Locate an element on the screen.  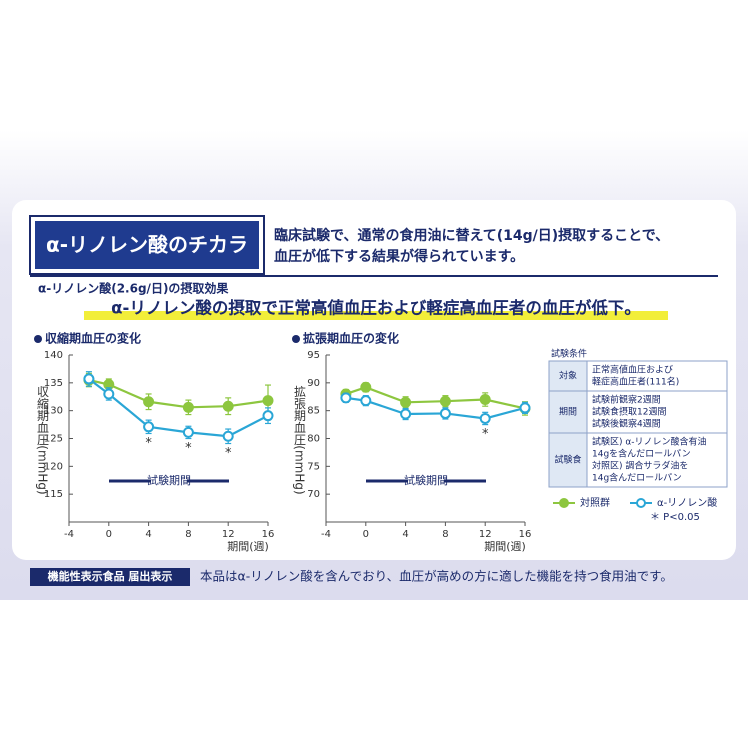
y-axis-label: 収縮期血圧(mmHg) is located at coordinates (43, 440).